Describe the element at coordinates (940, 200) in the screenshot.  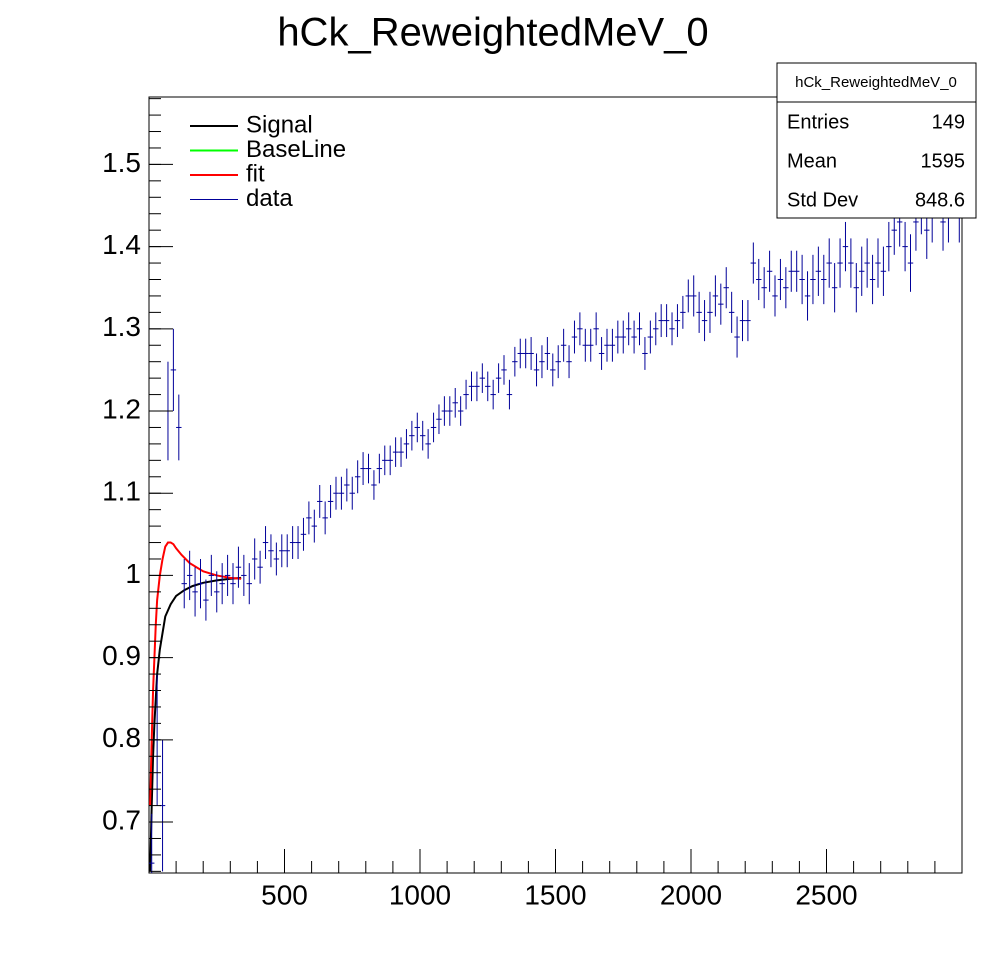
I see `stats-value: 848.6` at that location.